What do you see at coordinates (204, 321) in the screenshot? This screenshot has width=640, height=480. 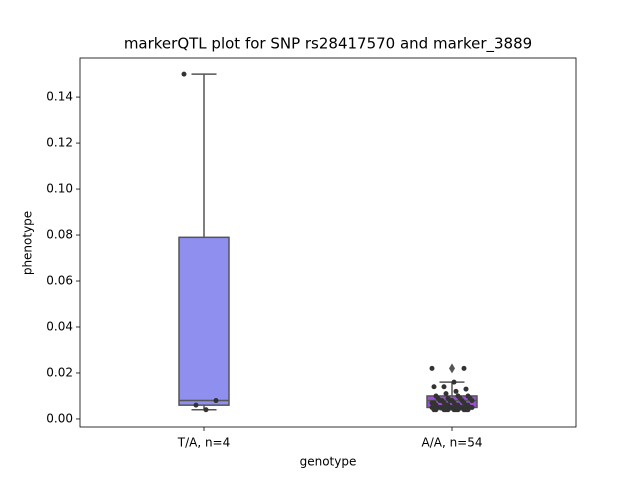 I see `box` at bounding box center [204, 321].